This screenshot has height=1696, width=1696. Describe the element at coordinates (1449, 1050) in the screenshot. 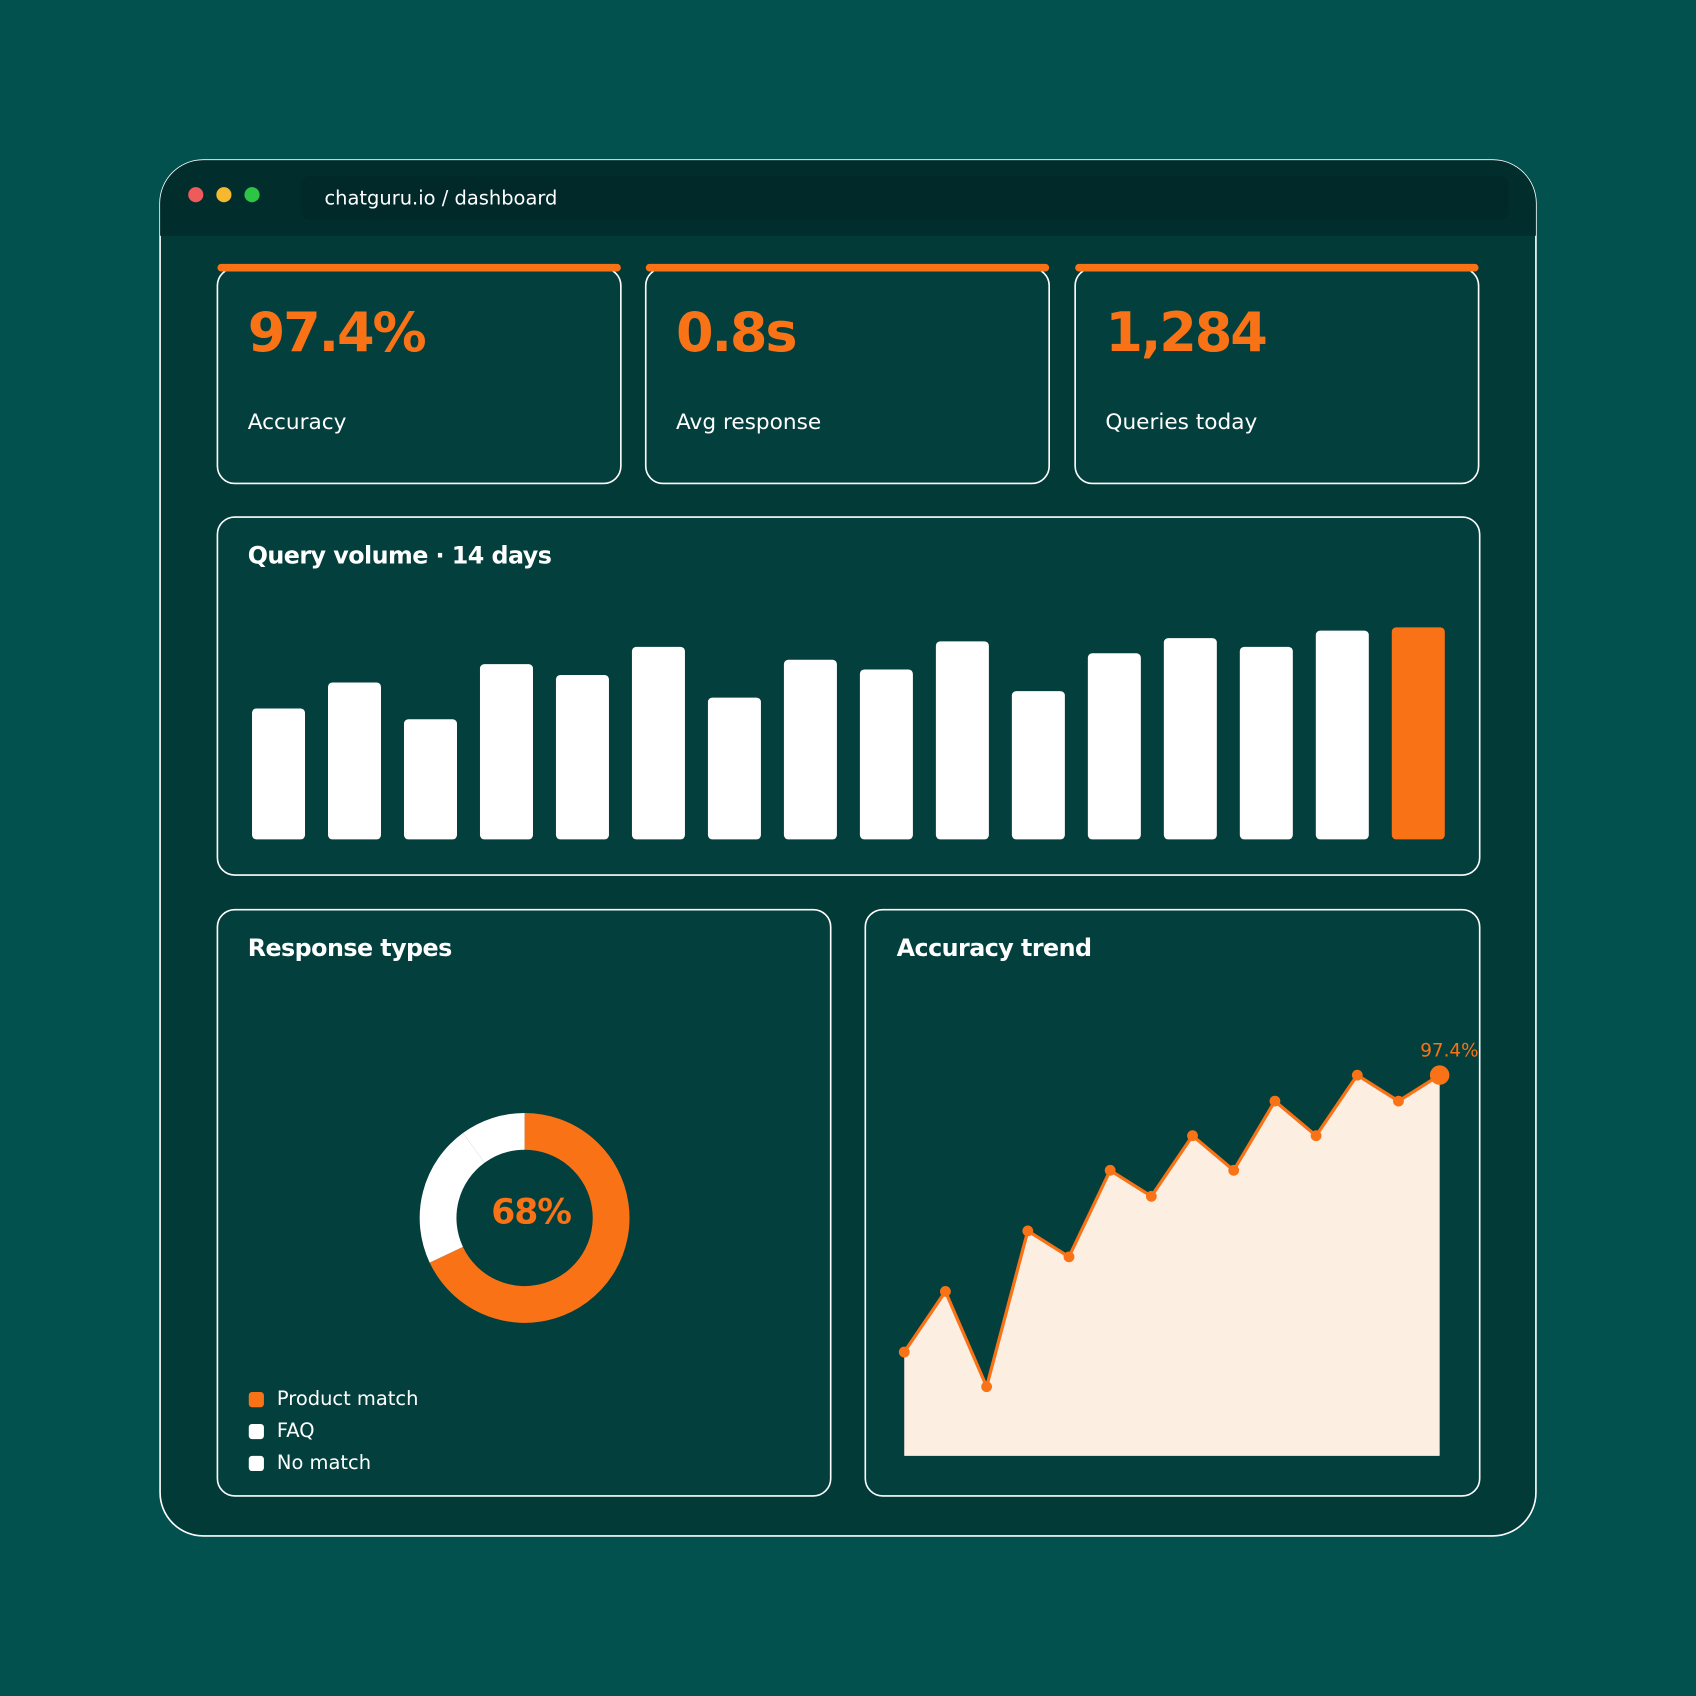

I see `data-label: 97.4%` at that location.